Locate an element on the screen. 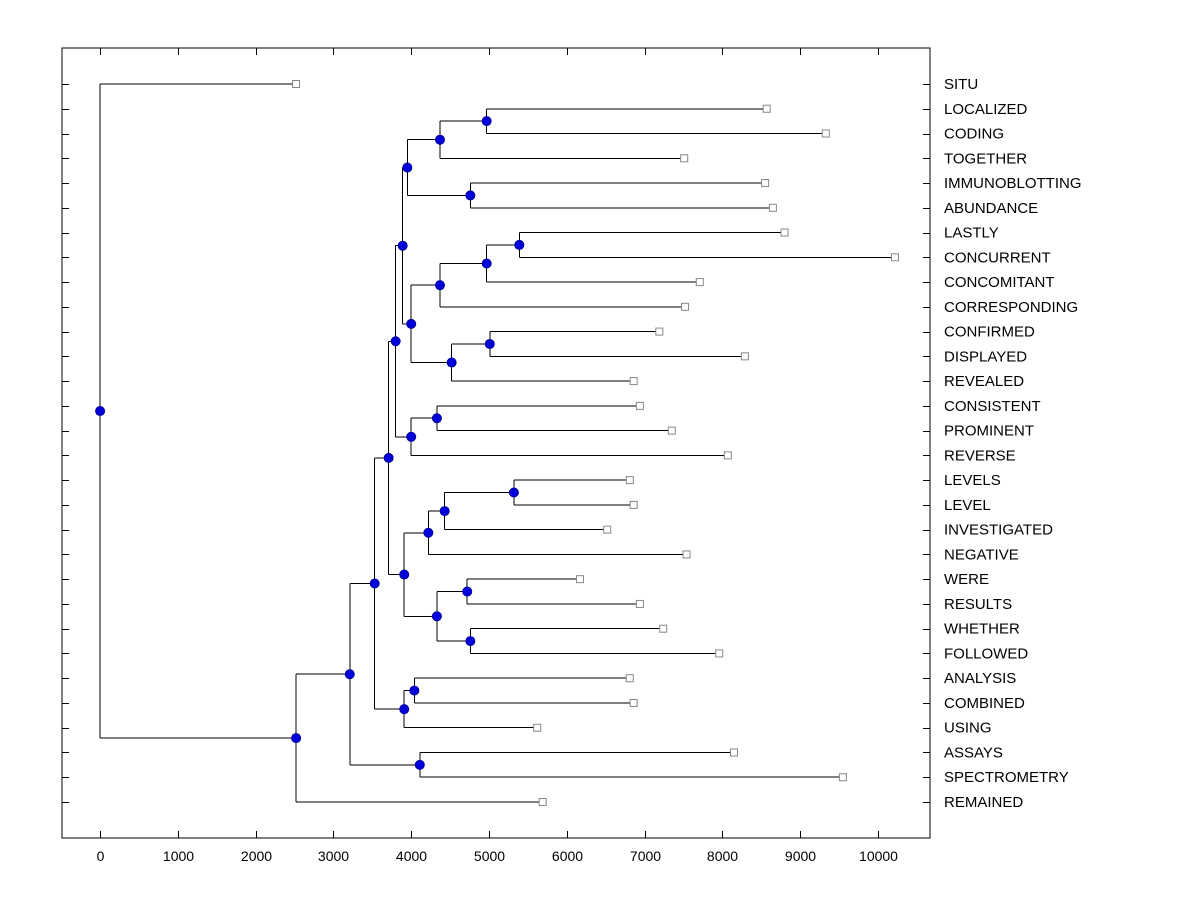 This screenshot has width=1200, height=900. leaf-label: CORRESPONDING is located at coordinates (1011, 307).